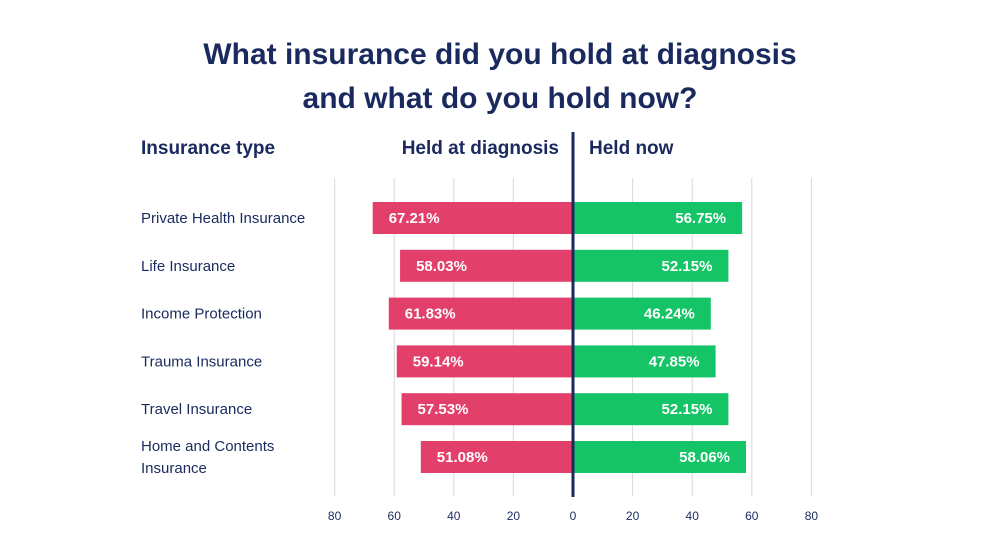  What do you see at coordinates (631, 148) in the screenshot?
I see `legend-held-now: Held now` at bounding box center [631, 148].